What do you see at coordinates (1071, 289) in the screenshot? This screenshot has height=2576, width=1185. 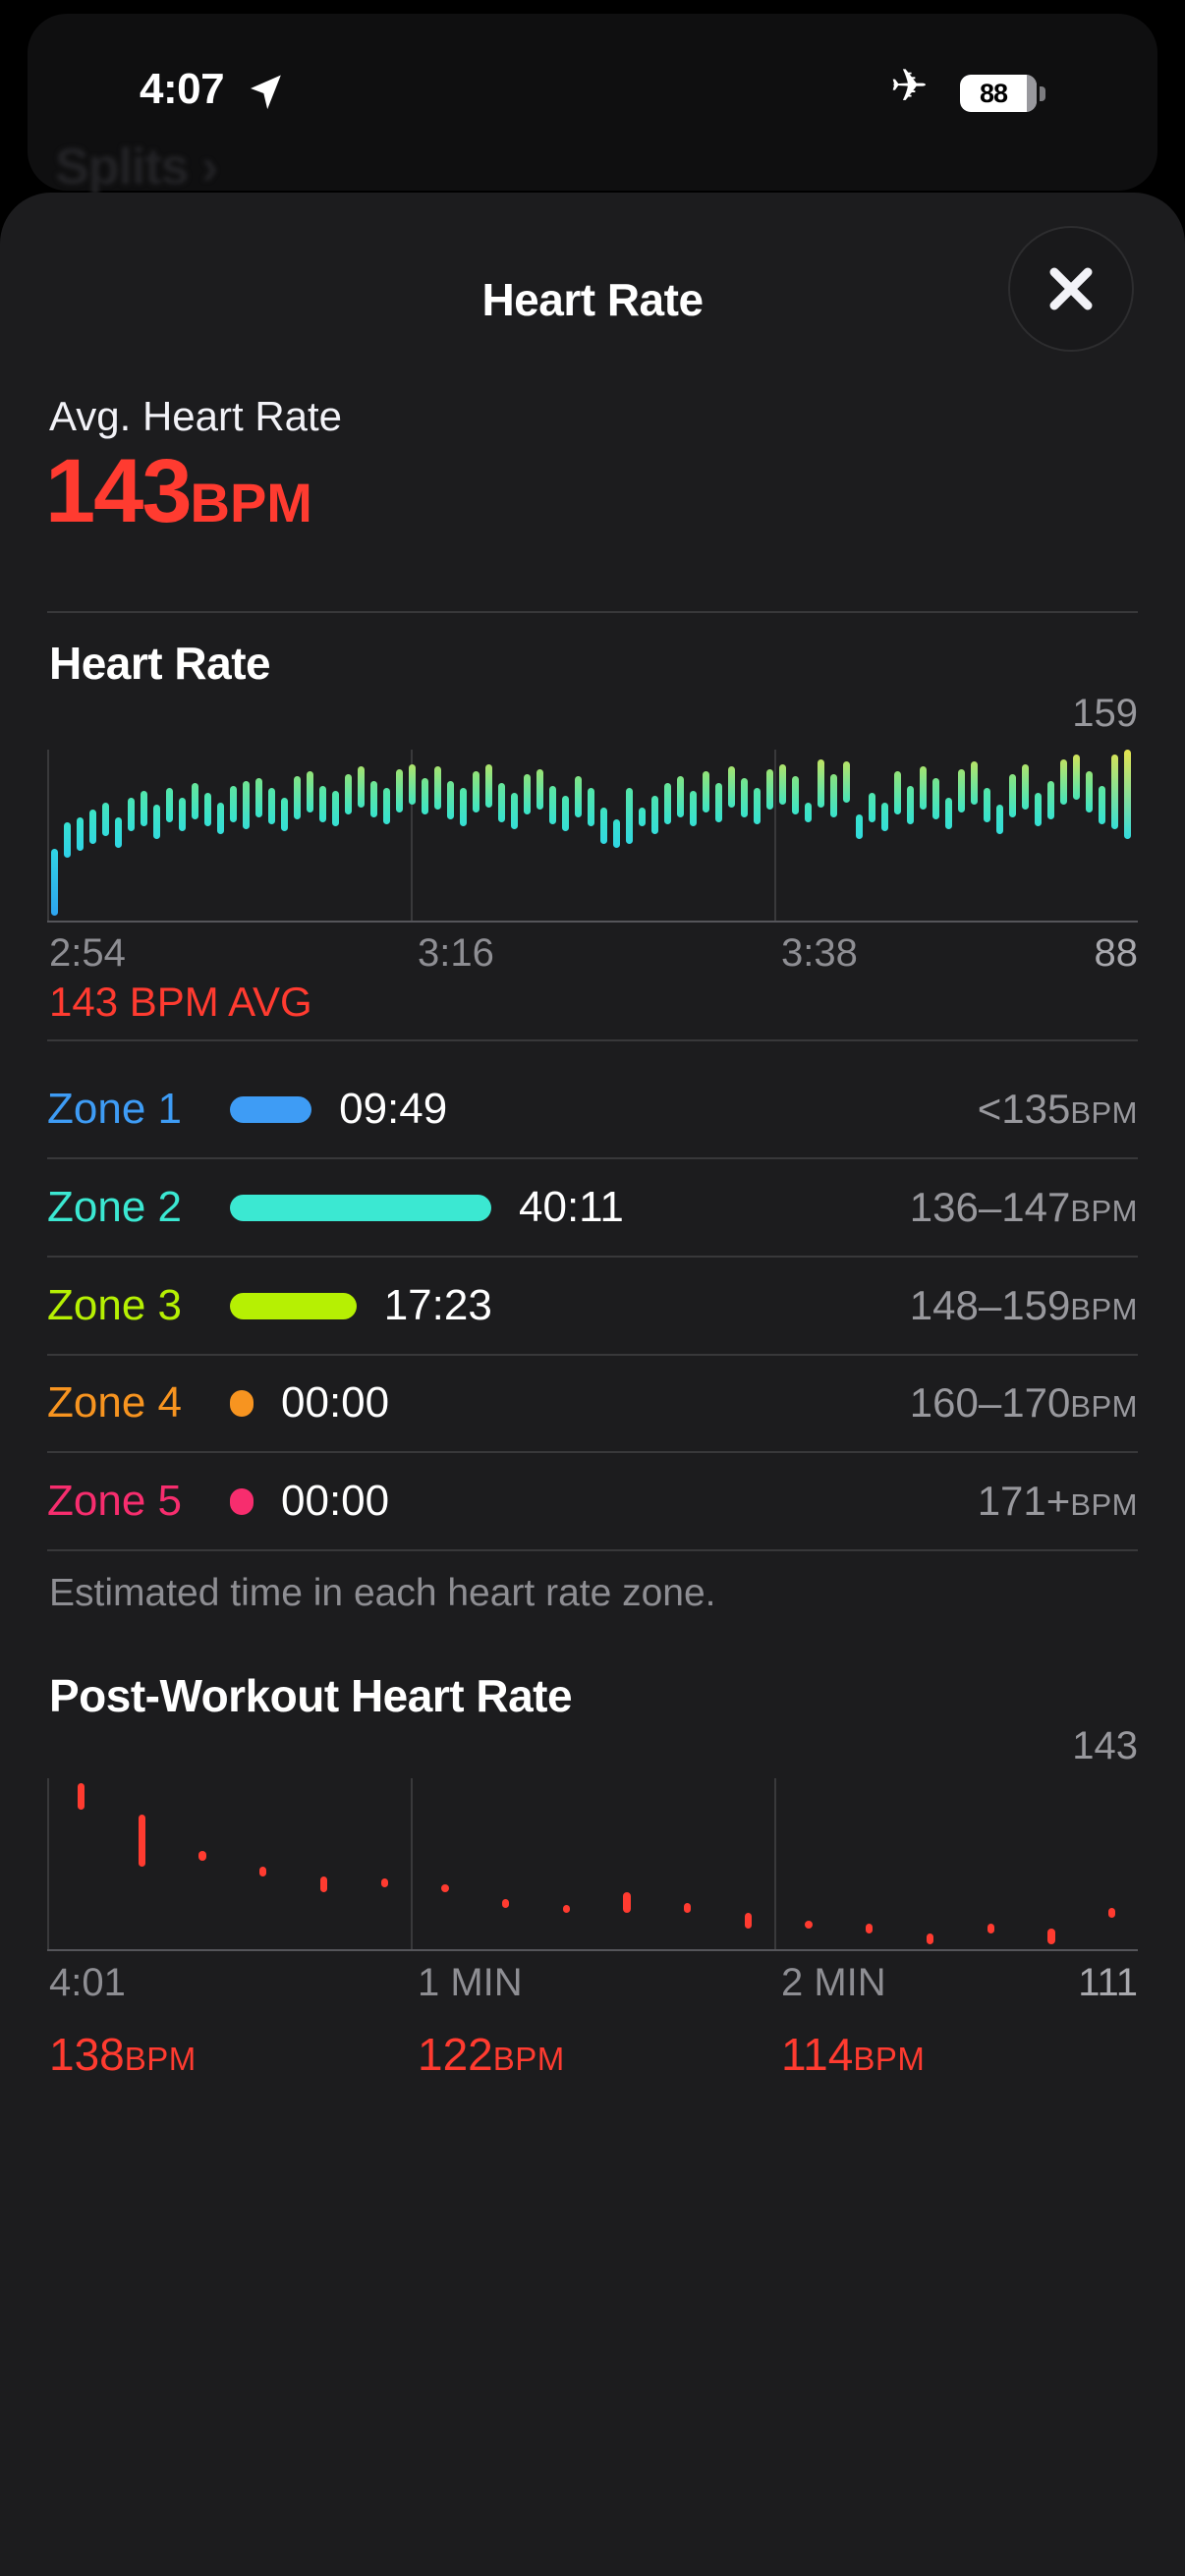 I see `close-button` at bounding box center [1071, 289].